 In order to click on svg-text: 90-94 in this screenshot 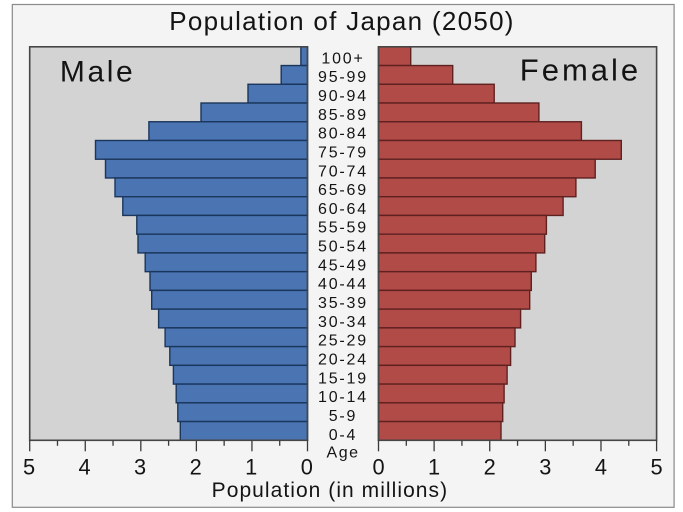, I will do `click(343, 96)`.